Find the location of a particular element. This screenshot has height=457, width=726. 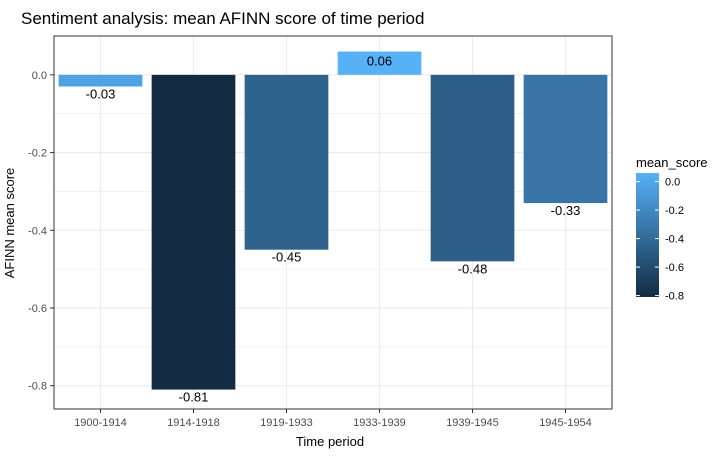

data-label: 0.06 is located at coordinates (379, 61).